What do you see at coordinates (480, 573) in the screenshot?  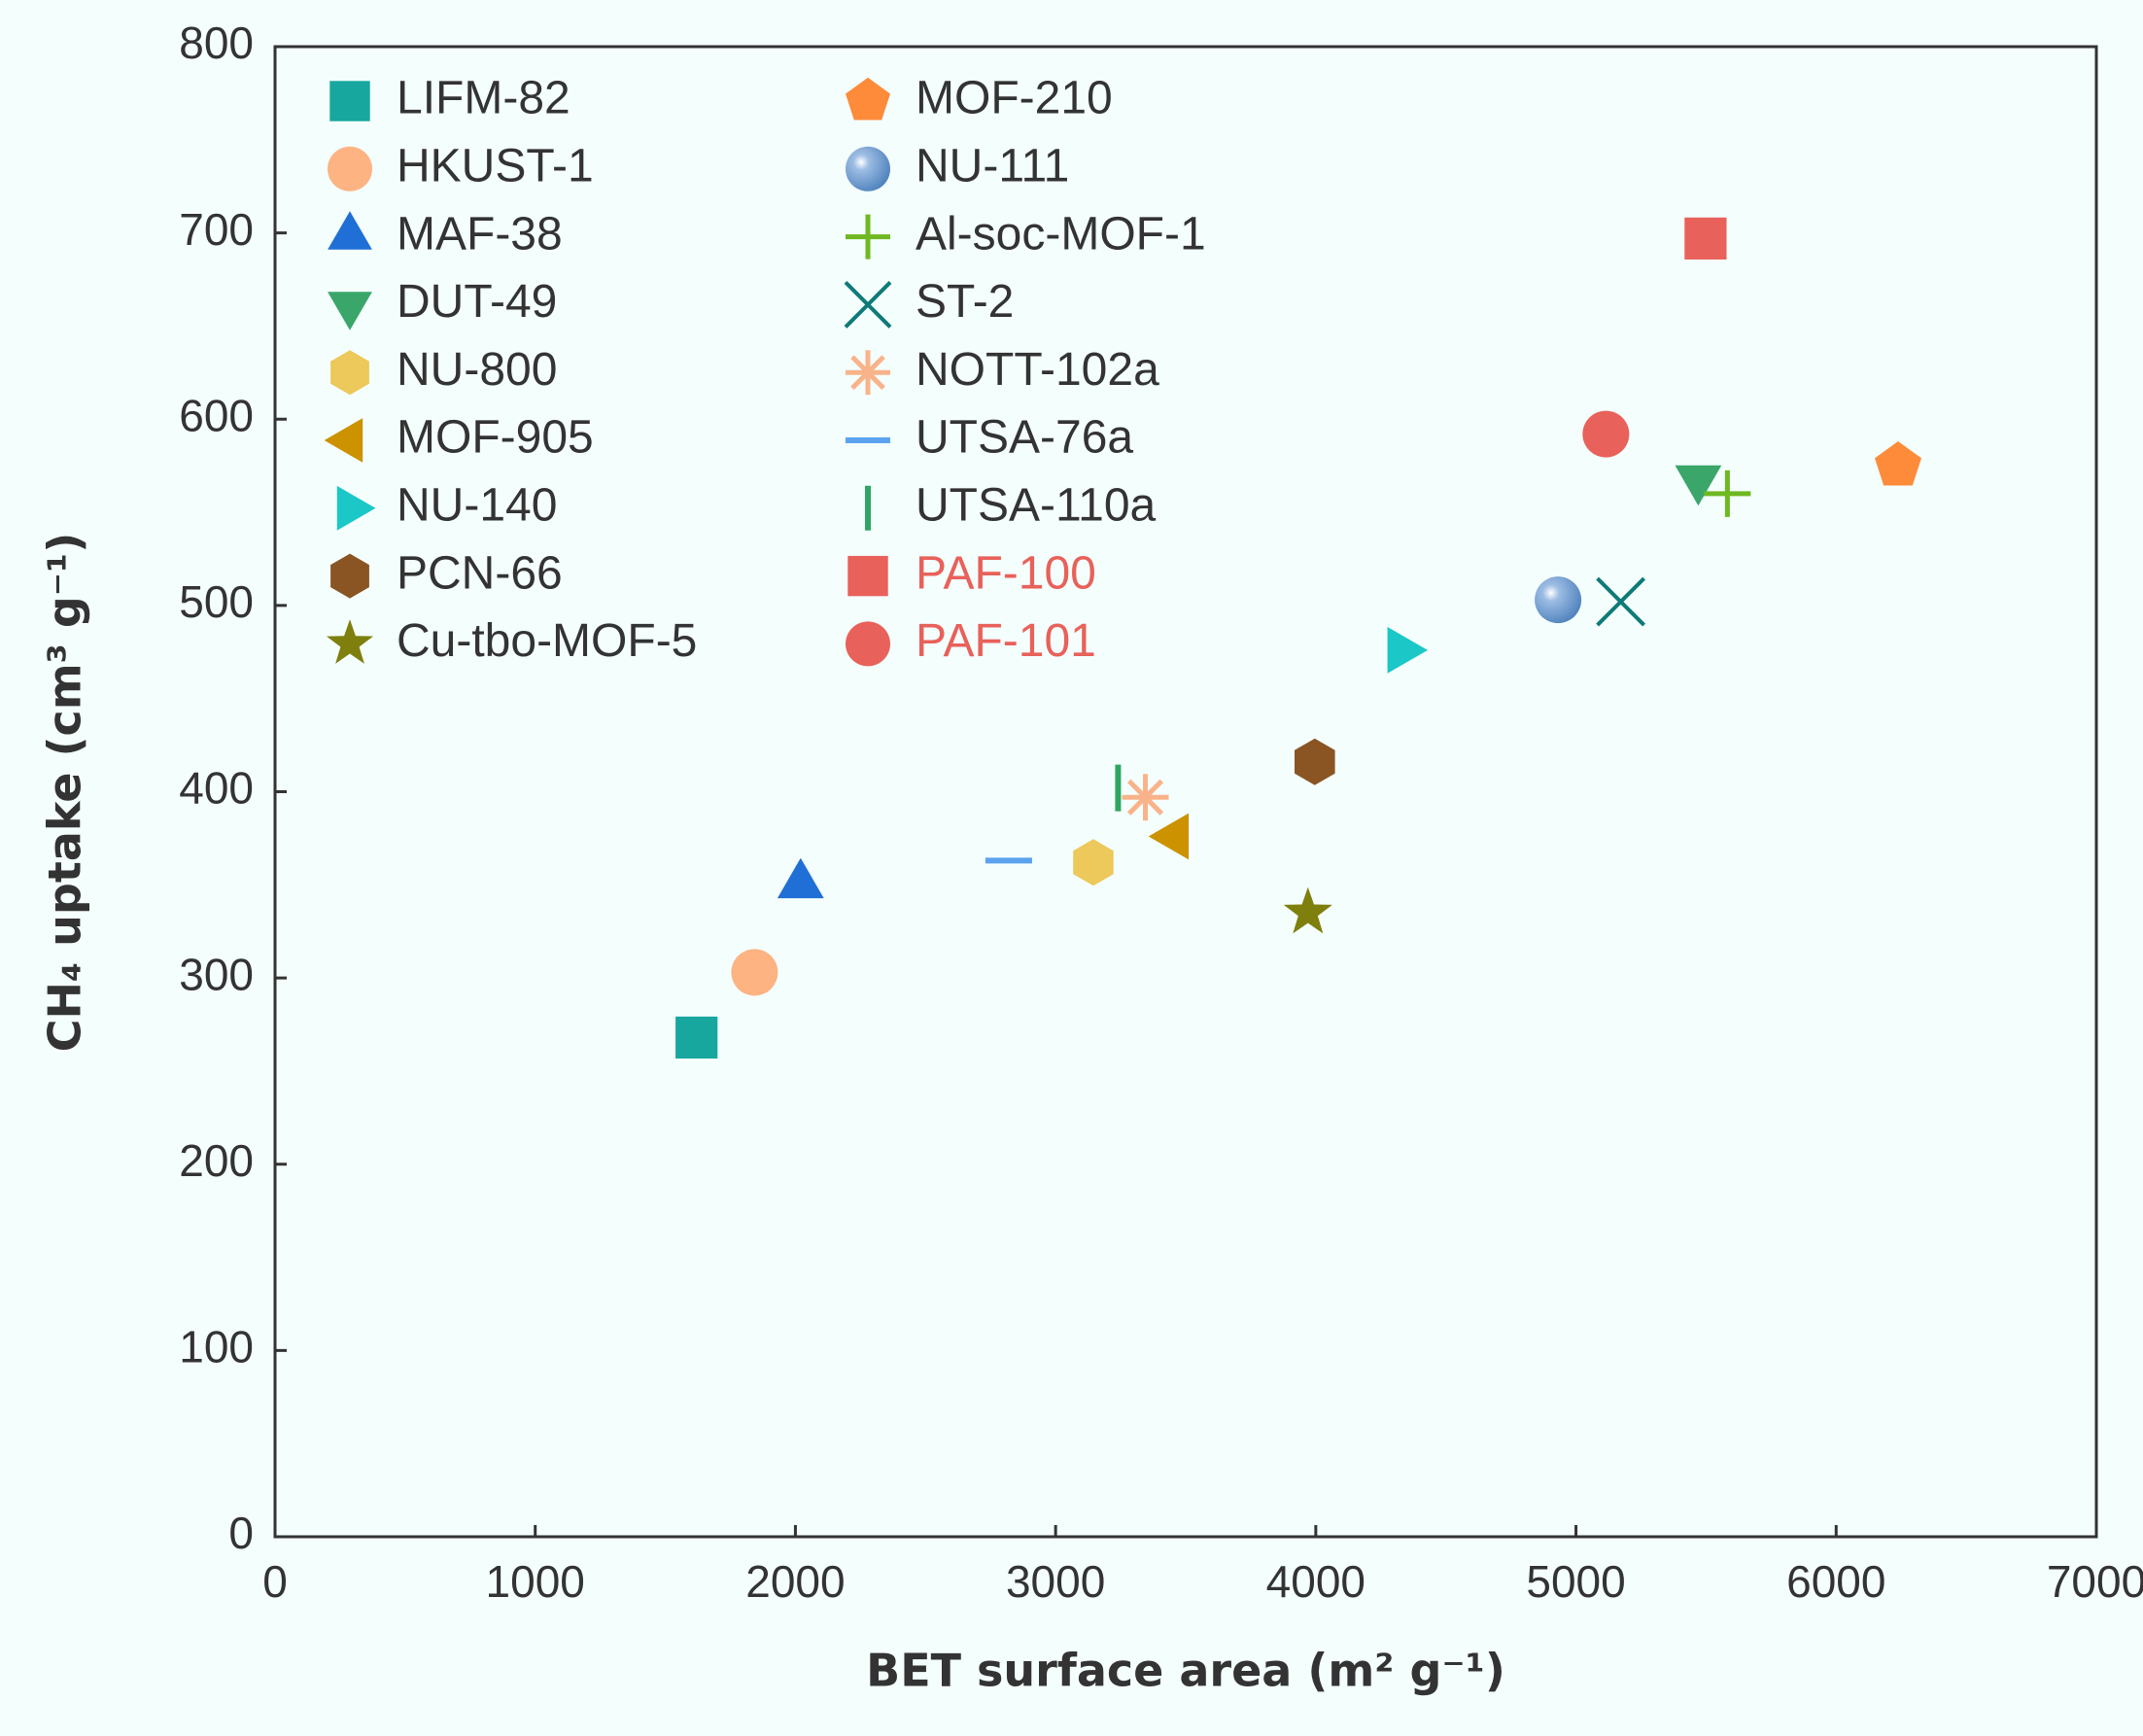 I see `legend-label: PCN-66` at bounding box center [480, 573].